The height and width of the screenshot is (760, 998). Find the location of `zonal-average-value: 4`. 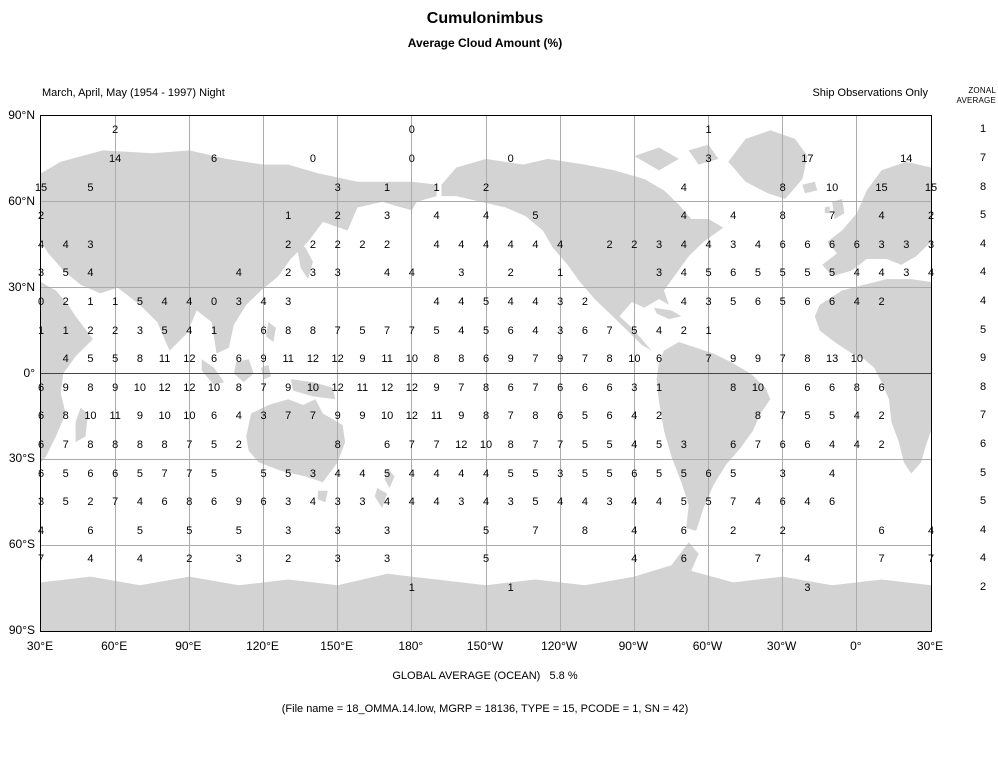

zonal-average-value: 4 is located at coordinates (983, 558).